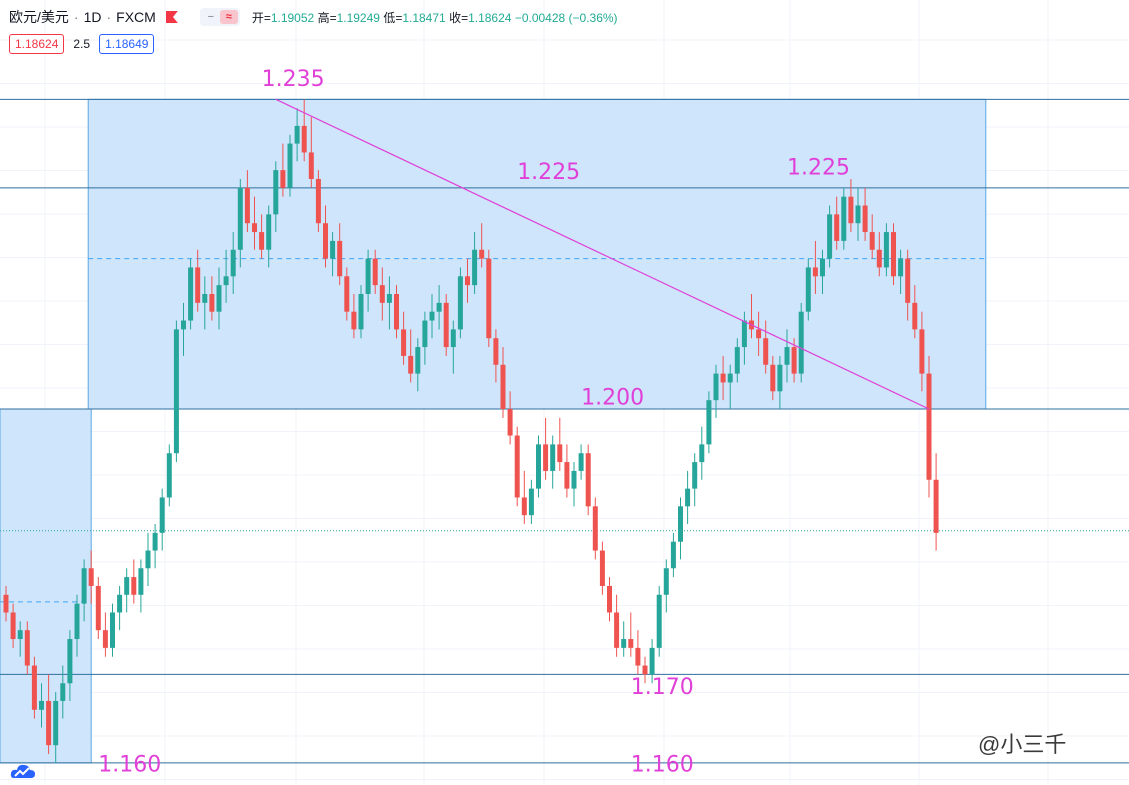 The image size is (1129, 785). I want to click on level-label: 1.170, so click(662, 687).